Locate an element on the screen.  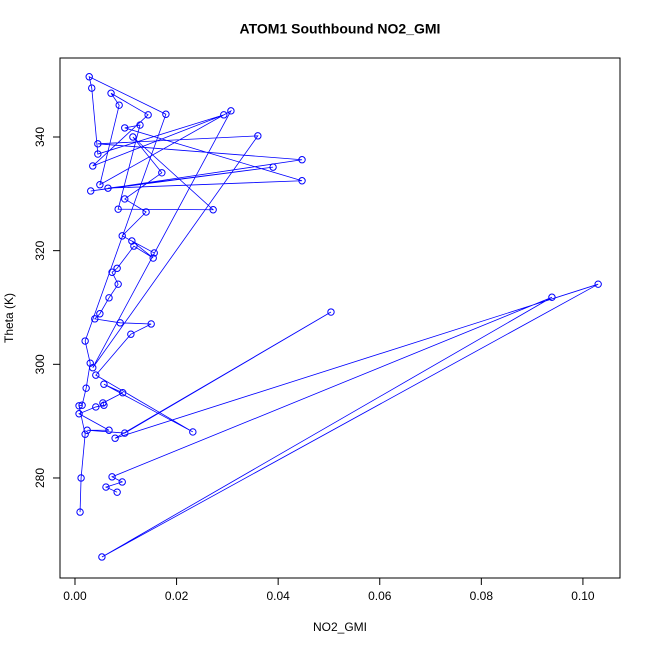
y-tick-label: 320 is located at coordinates (40, 250).